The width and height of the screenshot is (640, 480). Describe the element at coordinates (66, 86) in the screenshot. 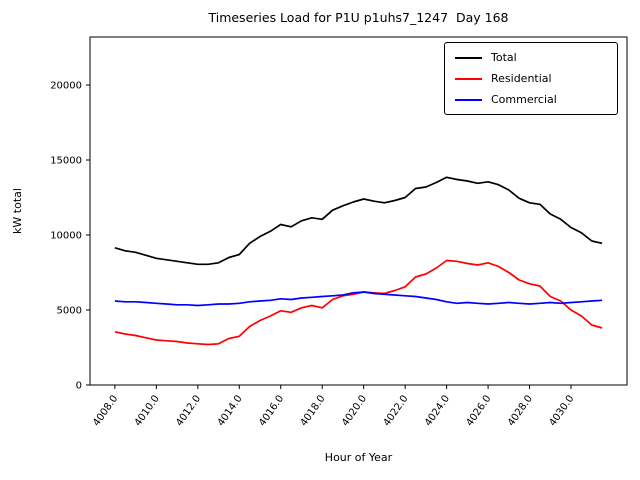

I see `y-tick-label: 20000` at that location.